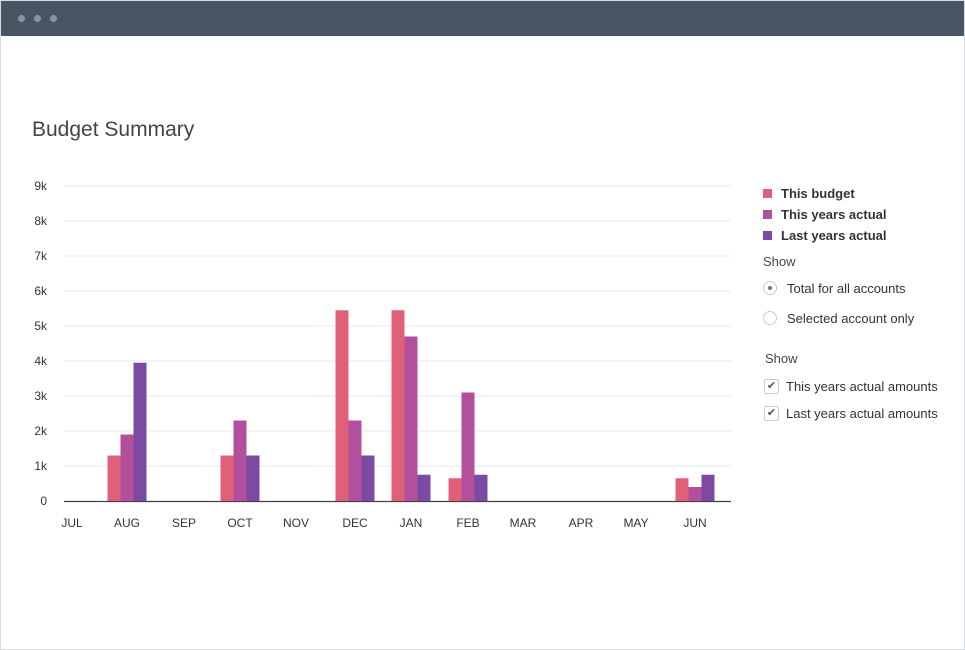 This screenshot has width=965, height=650. Describe the element at coordinates (240, 523) in the screenshot. I see `x-tick-label: OCT` at that location.